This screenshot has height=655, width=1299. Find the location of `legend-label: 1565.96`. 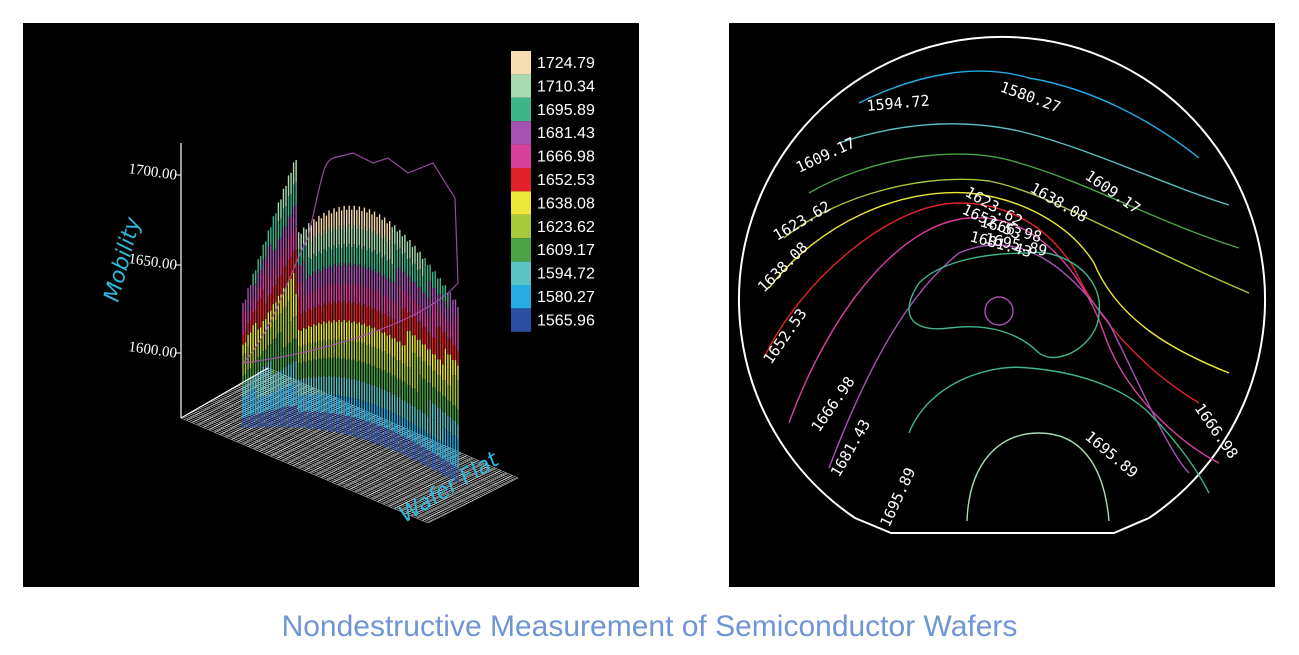

legend-label: 1565.96 is located at coordinates (566, 320).